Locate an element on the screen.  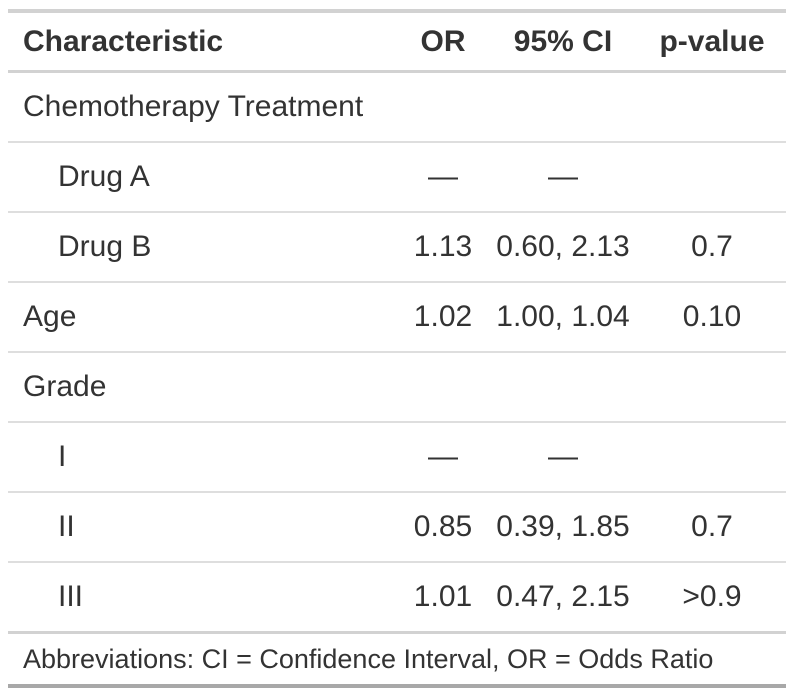
ci-value: 0.47, 2.15 is located at coordinates (563, 598).